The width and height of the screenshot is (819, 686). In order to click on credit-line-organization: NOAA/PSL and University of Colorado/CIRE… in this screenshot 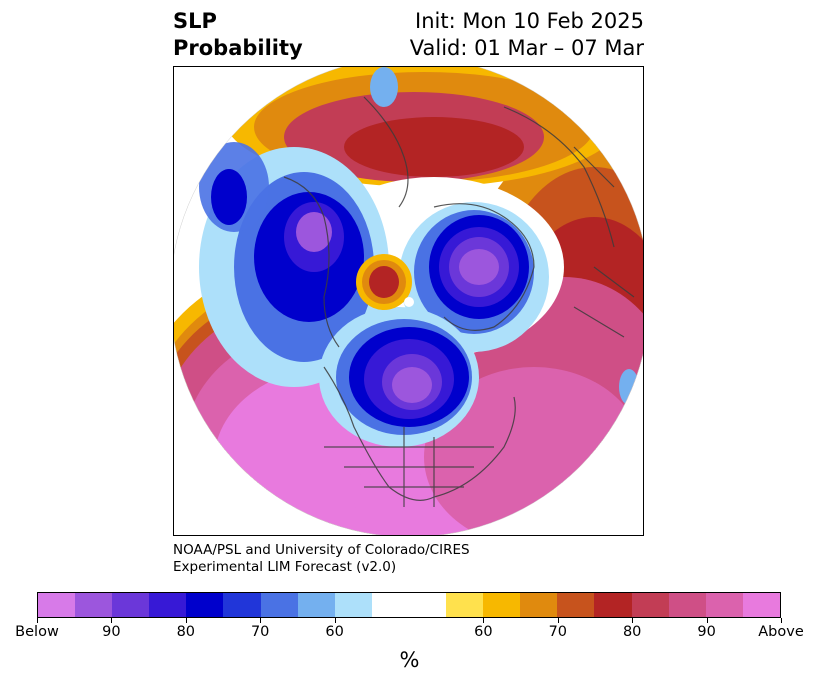, I will do `click(321, 550)`.